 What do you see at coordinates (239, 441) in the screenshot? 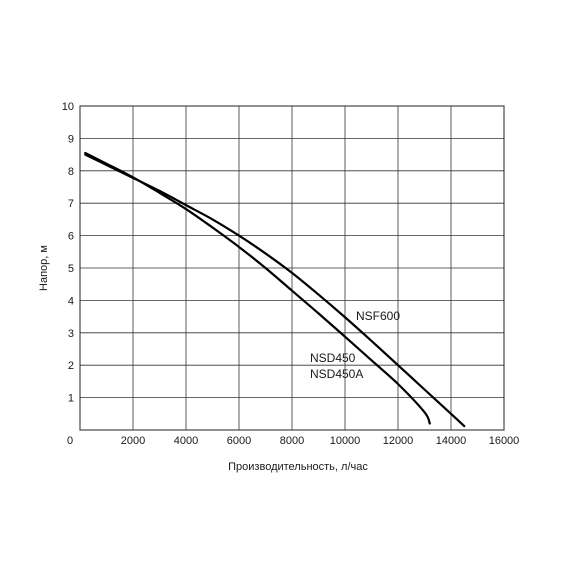
I see `x-tick-label: 6000` at bounding box center [239, 441].